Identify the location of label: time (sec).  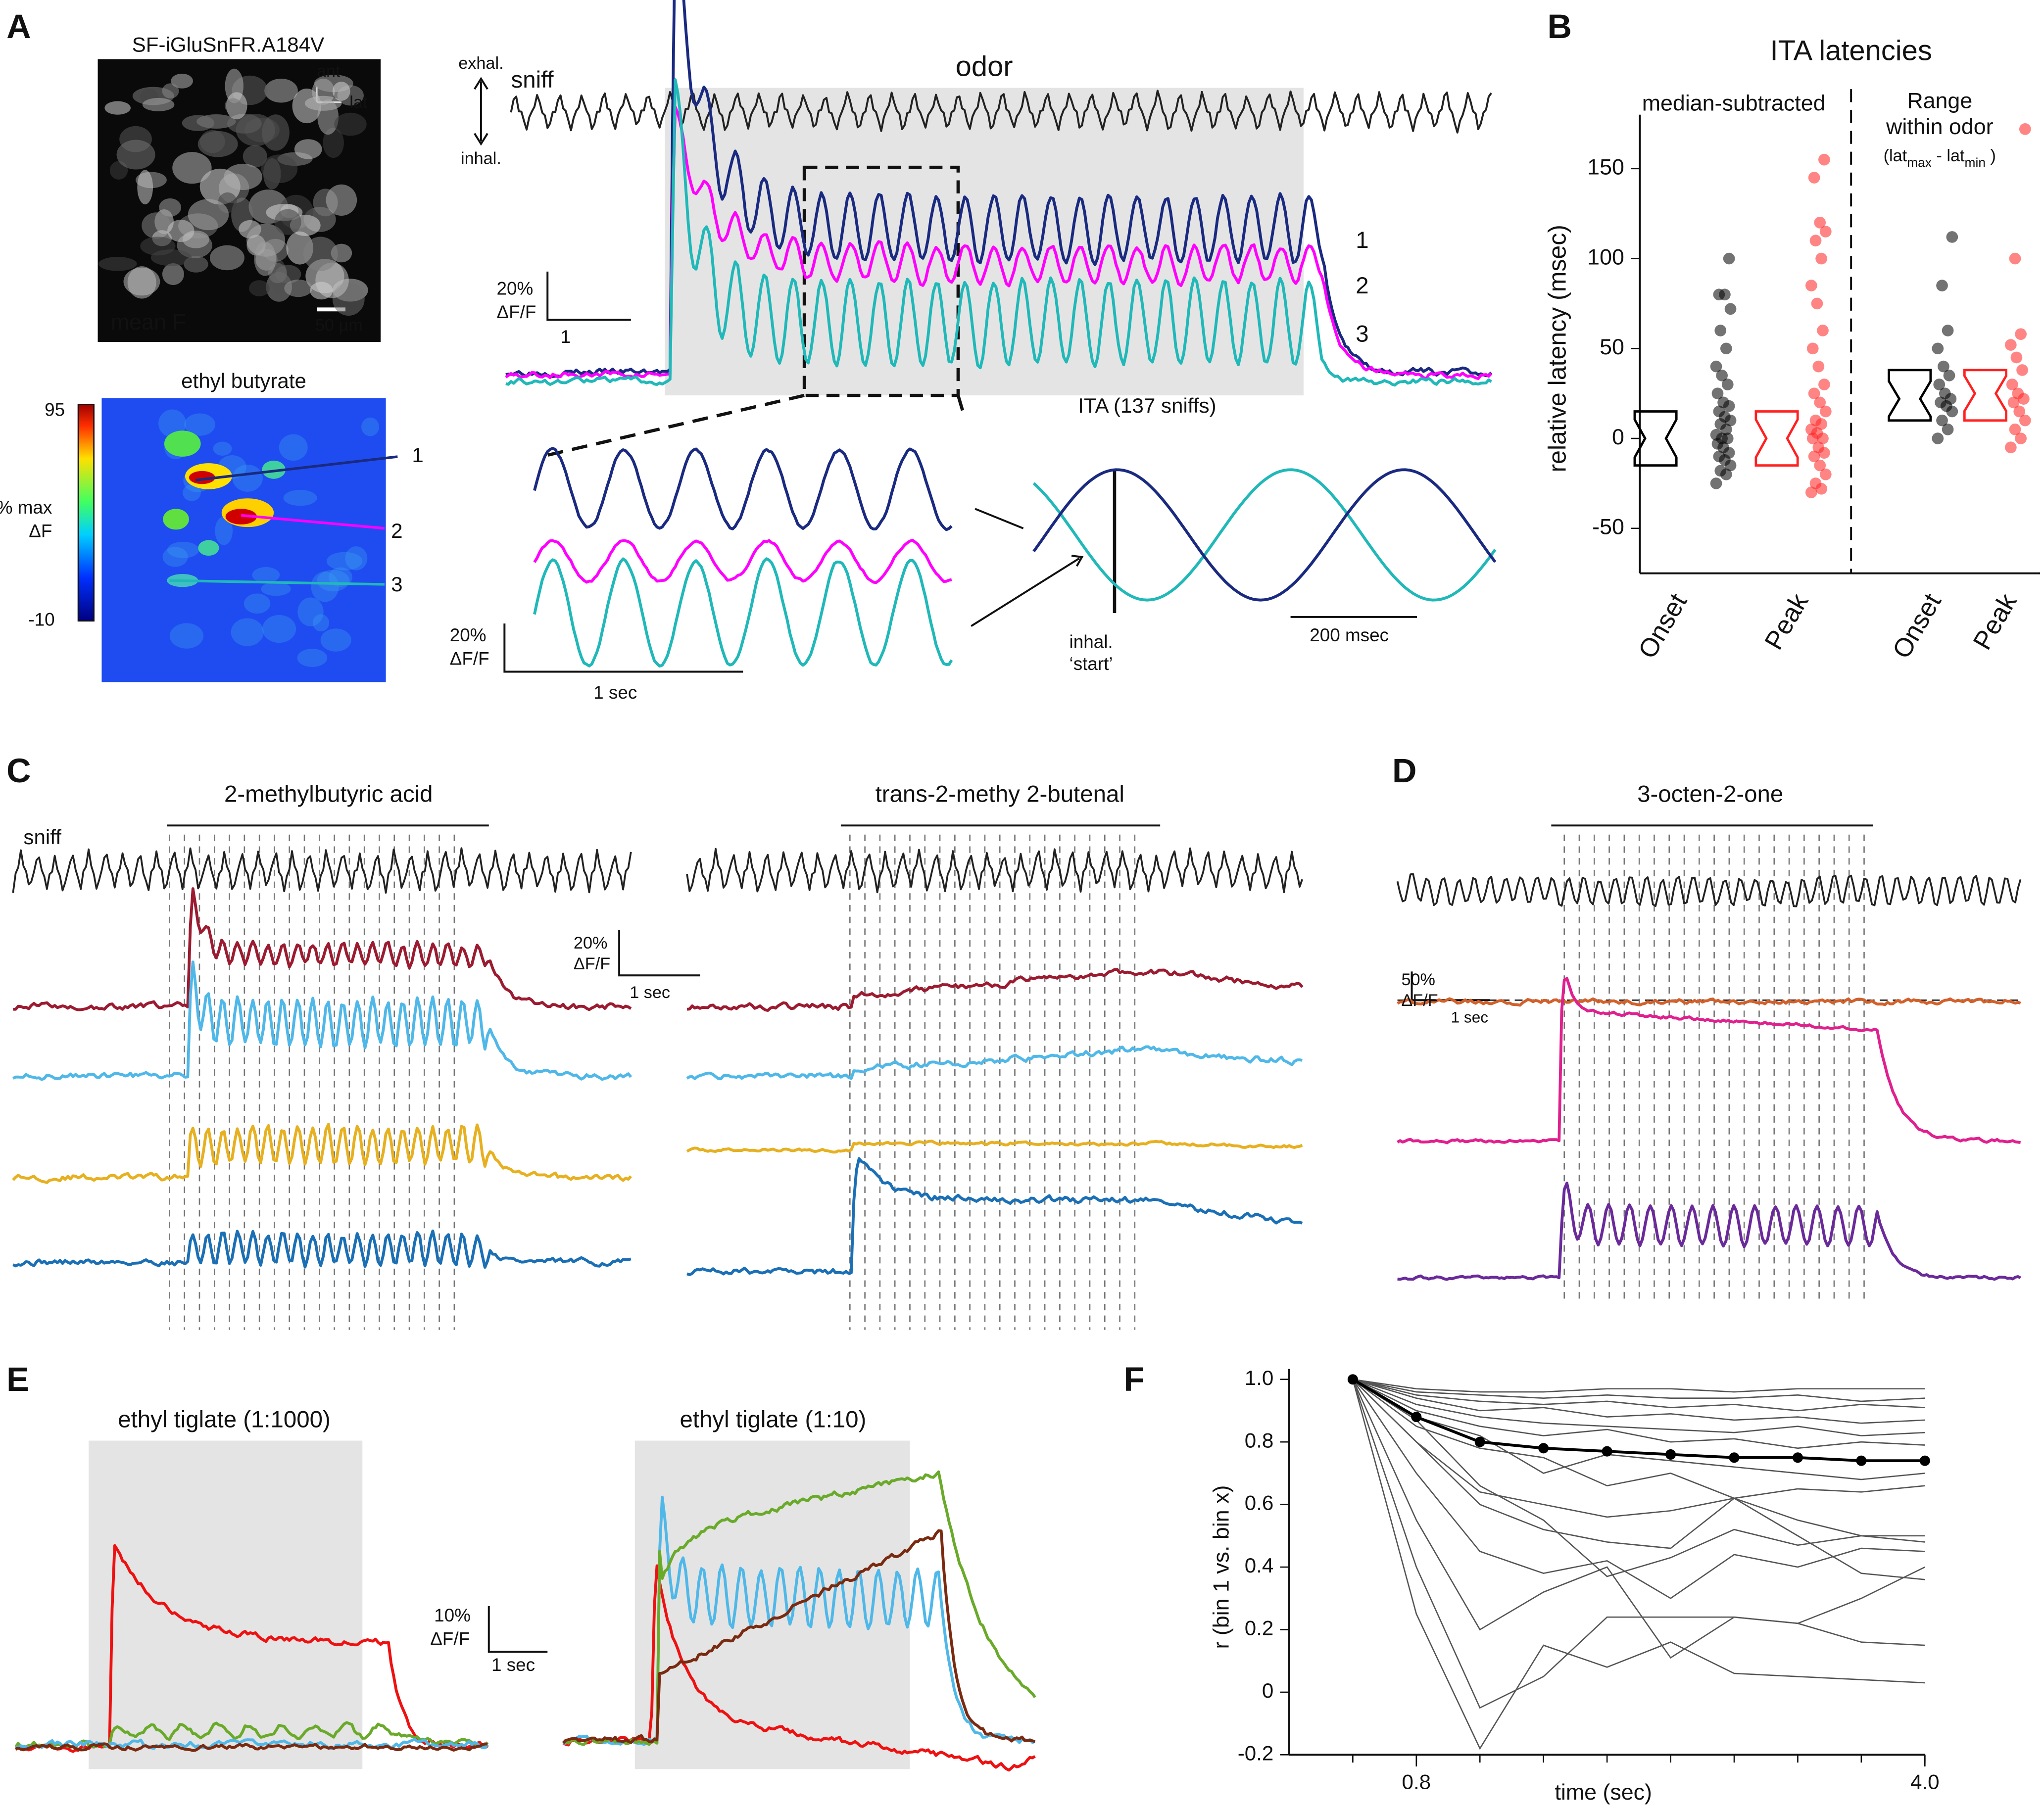
(1603, 1793).